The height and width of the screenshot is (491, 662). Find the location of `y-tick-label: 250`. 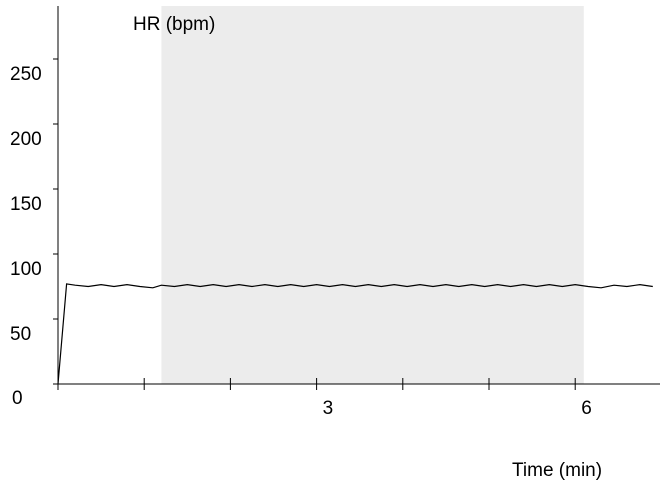

y-tick-label: 250 is located at coordinates (26, 74).